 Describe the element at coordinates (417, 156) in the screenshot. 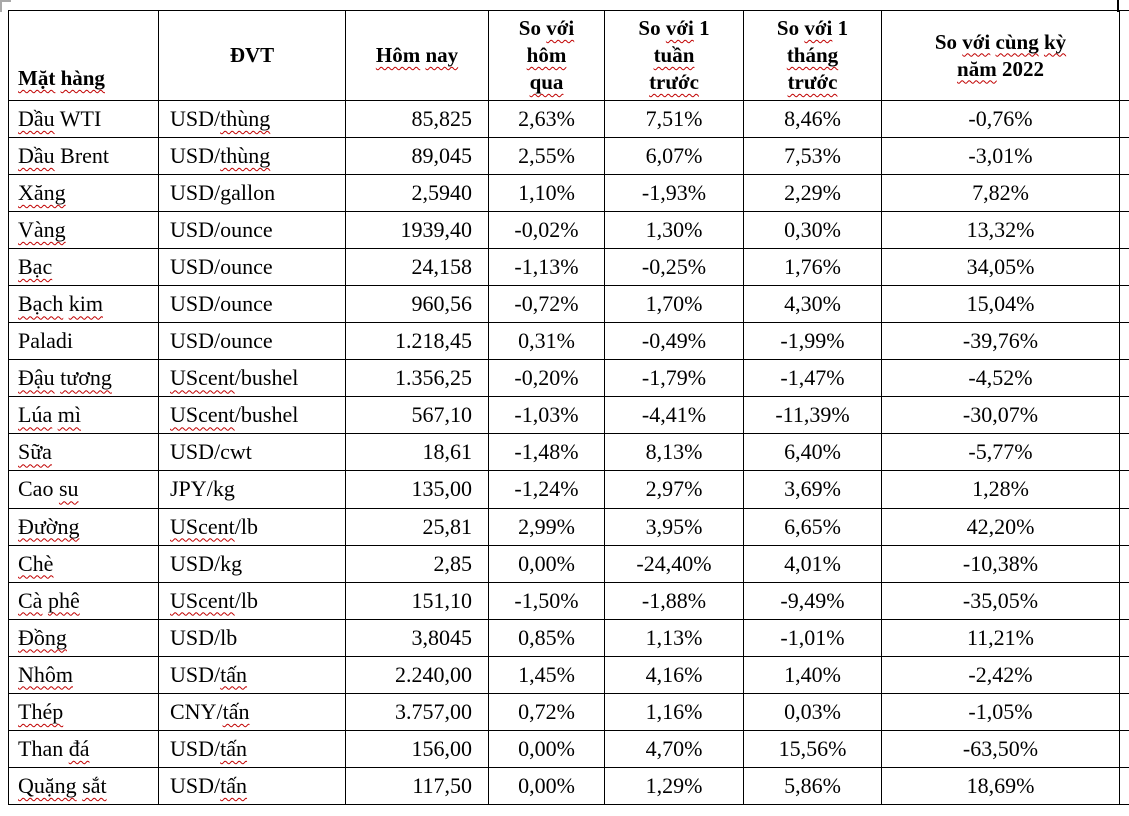

I see `cell-today: 89,045` at that location.